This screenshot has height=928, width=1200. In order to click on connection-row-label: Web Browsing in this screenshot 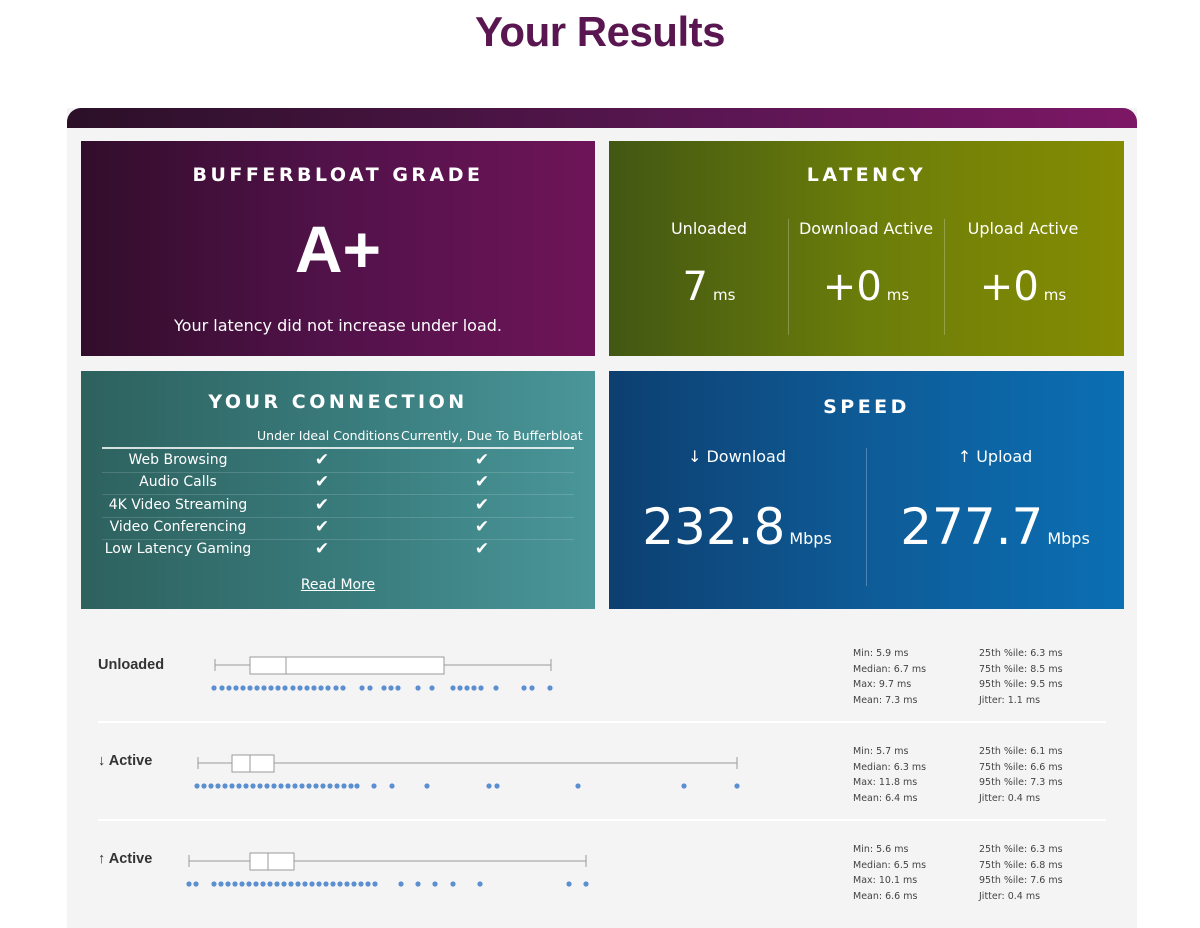, I will do `click(178, 460)`.